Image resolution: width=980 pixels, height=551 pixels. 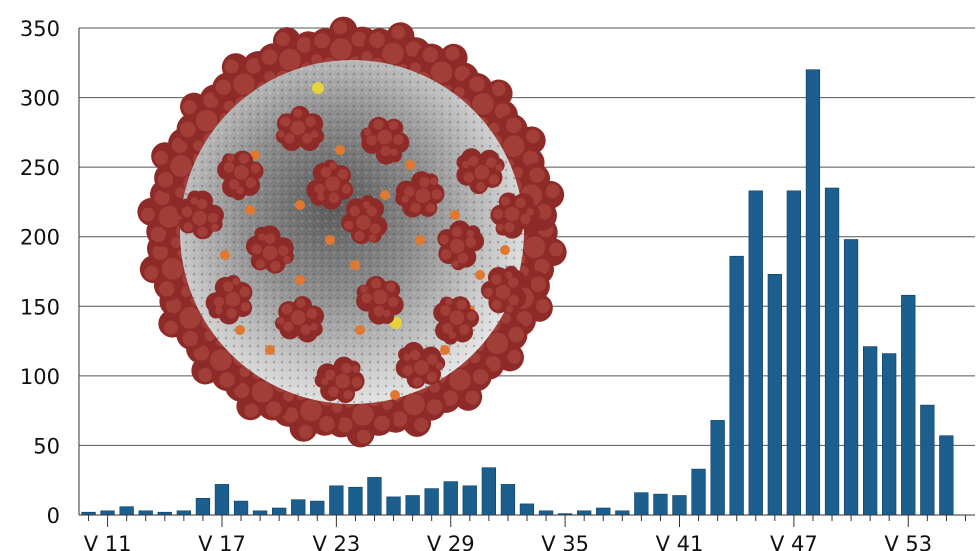 I want to click on x-axis-ticks: V 11 V 17 V 23 V 29 V 35 V 41 V 47 V 53, so click(x=525, y=533).